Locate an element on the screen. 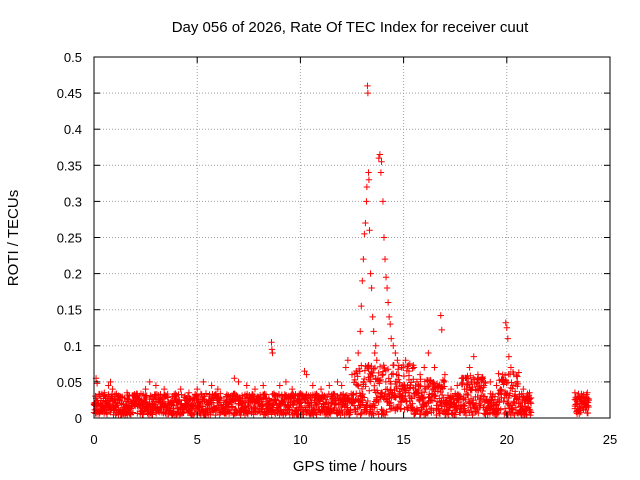 The image size is (640, 480). x-tick-label: 10 is located at coordinates (300, 439).